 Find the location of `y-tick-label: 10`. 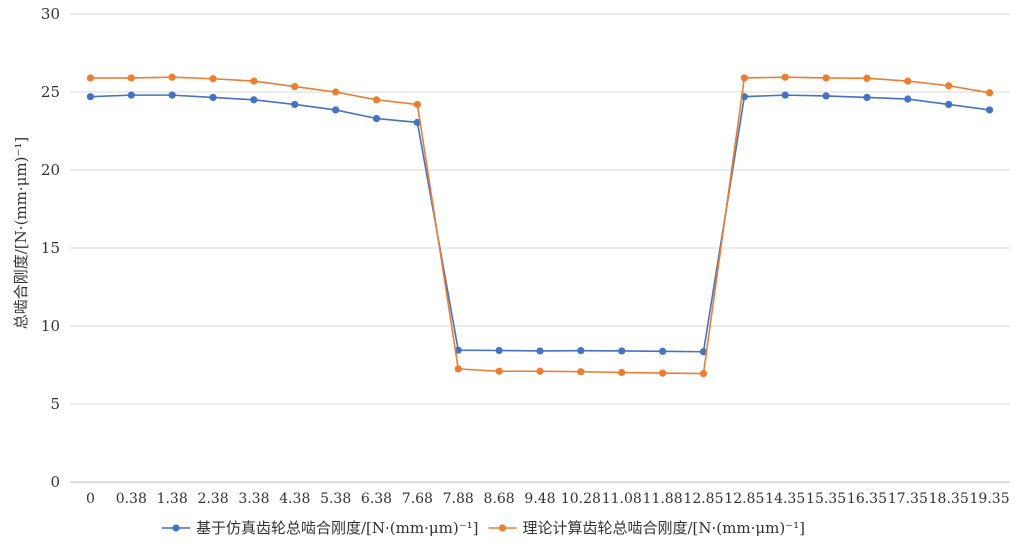

y-tick-label: 10 is located at coordinates (50, 326).